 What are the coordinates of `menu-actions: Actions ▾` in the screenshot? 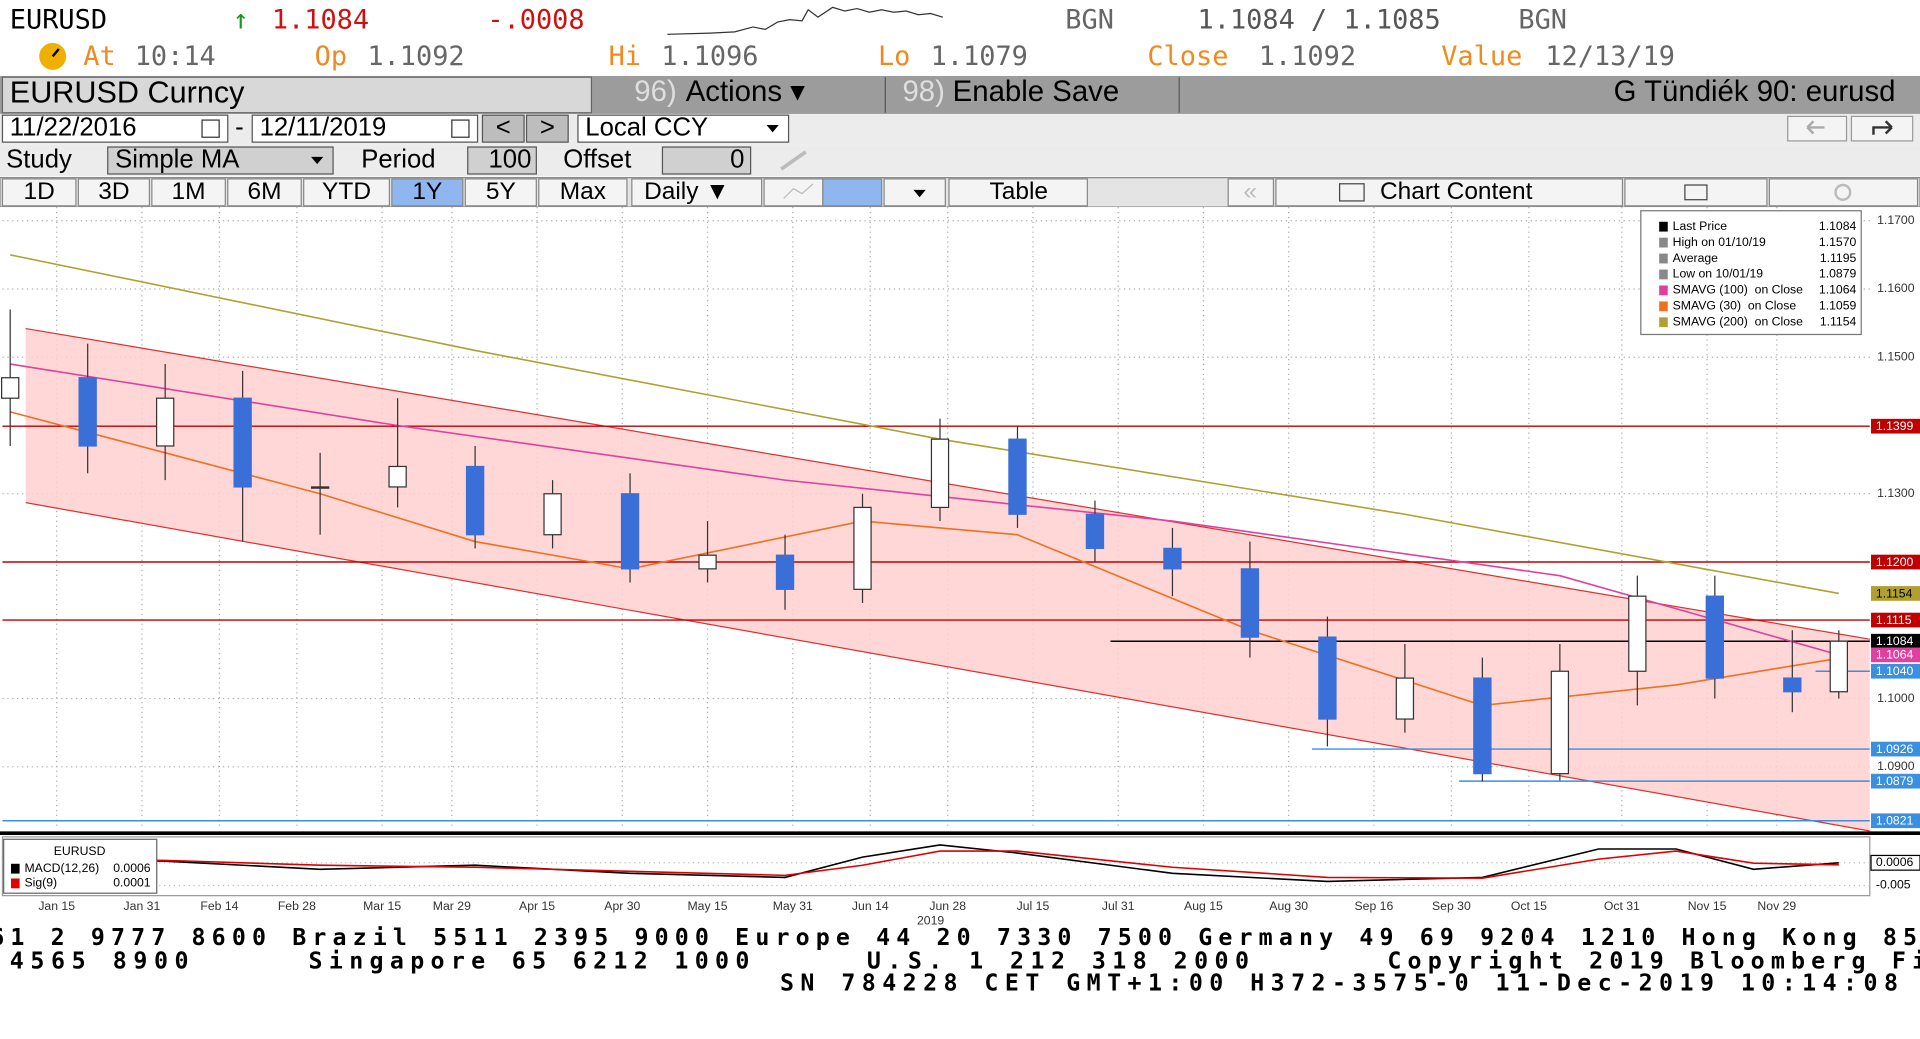 It's located at (745, 91).